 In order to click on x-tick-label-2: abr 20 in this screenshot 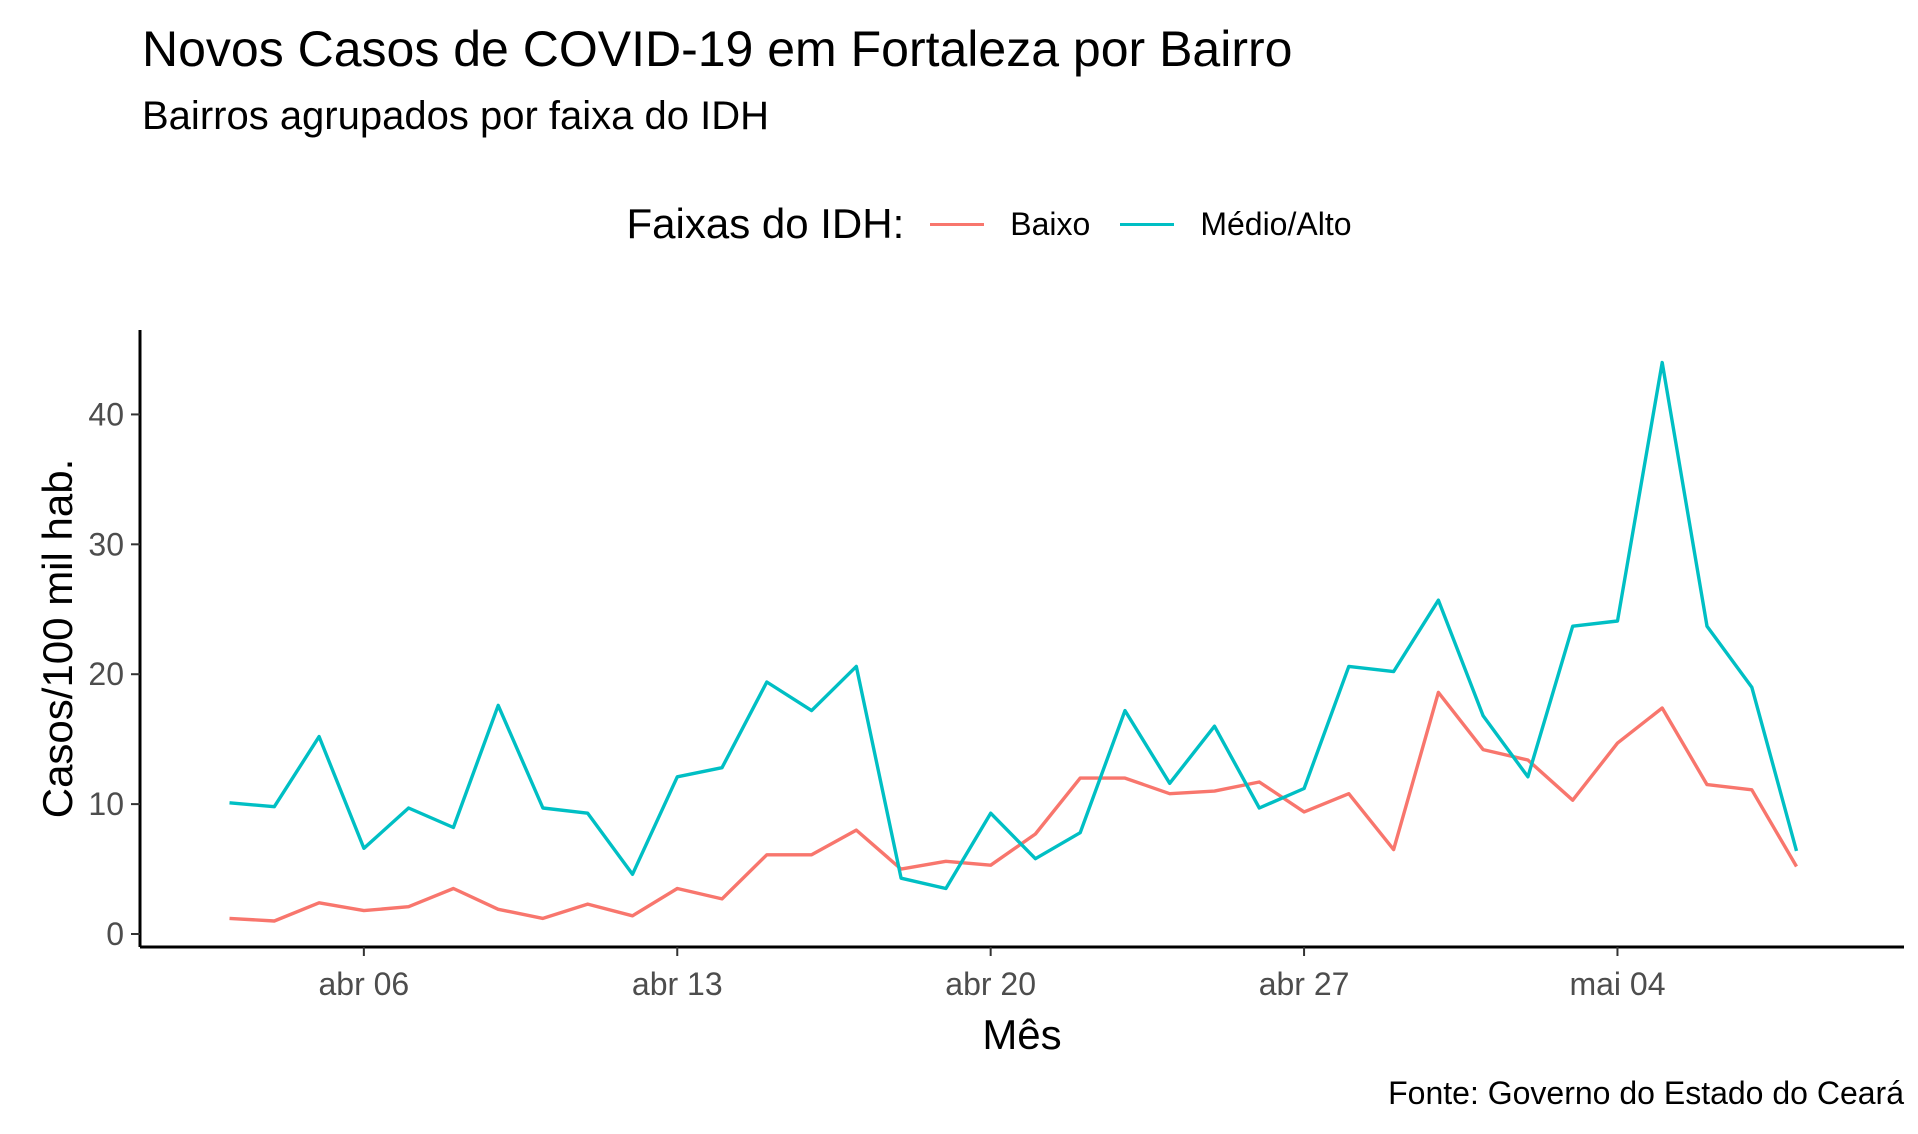, I will do `click(990, 984)`.